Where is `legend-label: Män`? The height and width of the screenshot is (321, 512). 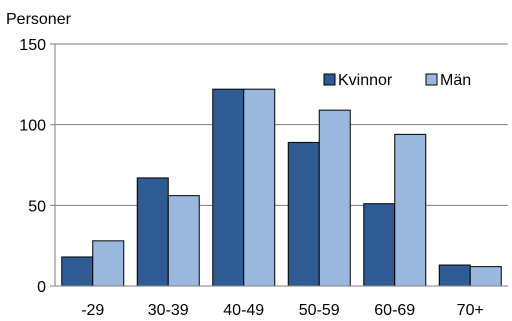
legend-label: Män is located at coordinates (455, 80).